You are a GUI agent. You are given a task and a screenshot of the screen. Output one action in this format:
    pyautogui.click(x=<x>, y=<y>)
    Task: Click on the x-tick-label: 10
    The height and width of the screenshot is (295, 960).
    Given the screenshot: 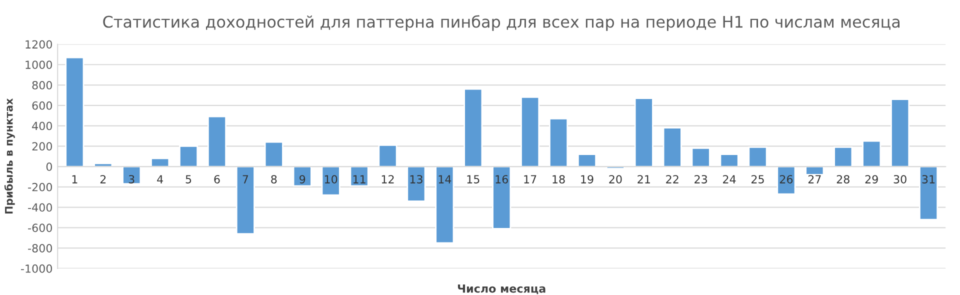 What is the action you would take?
    pyautogui.click(x=331, y=179)
    